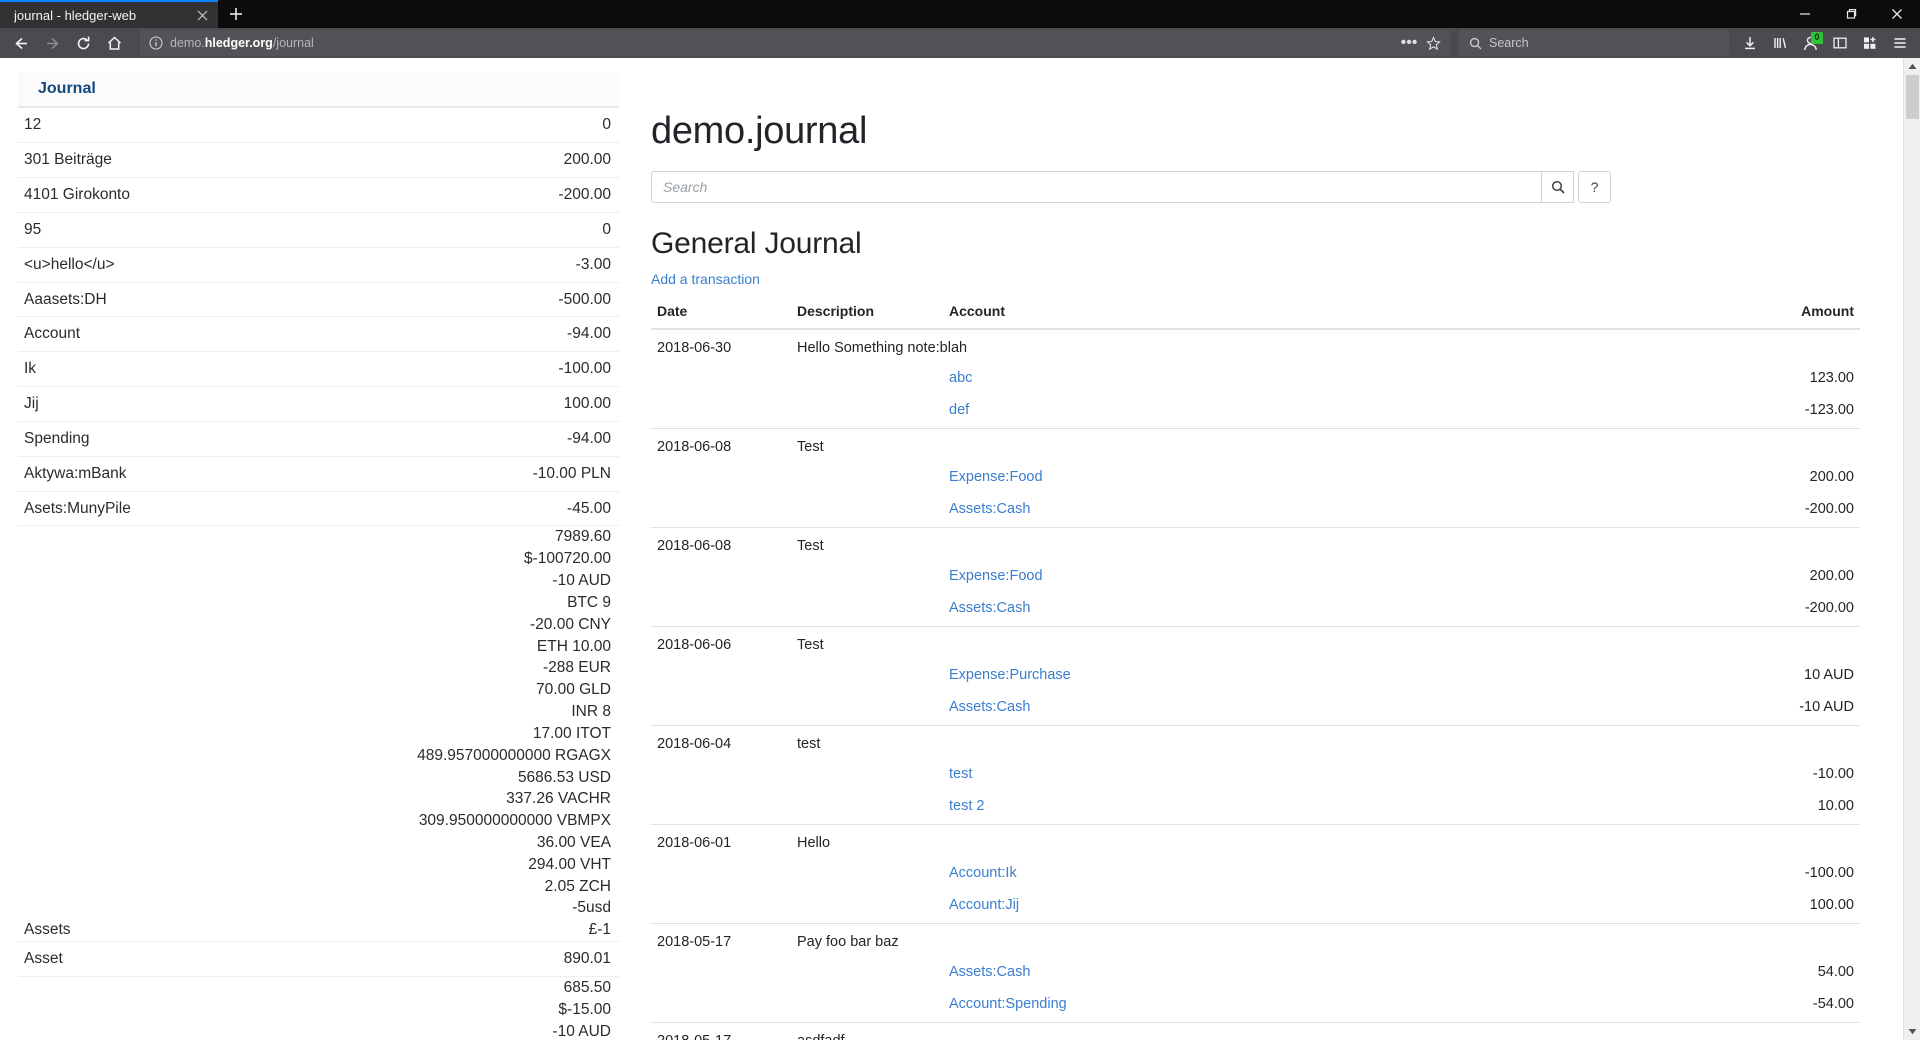 This screenshot has width=1920, height=1040. What do you see at coordinates (83, 43) in the screenshot?
I see `reload-icon` at bounding box center [83, 43].